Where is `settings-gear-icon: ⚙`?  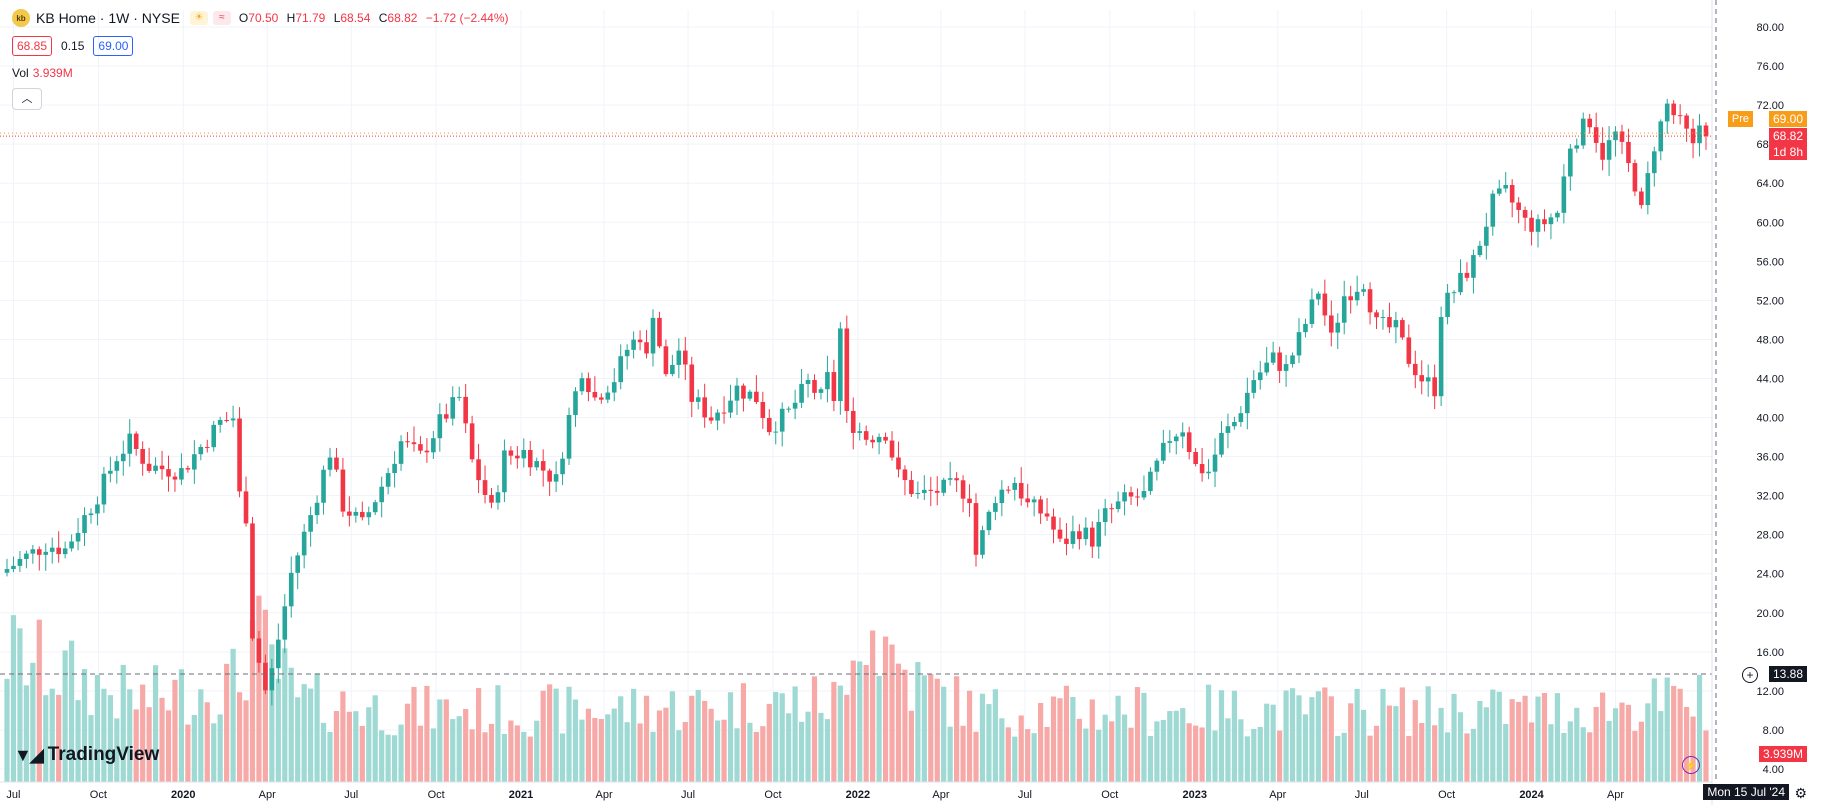 settings-gear-icon: ⚙ is located at coordinates (1800, 793).